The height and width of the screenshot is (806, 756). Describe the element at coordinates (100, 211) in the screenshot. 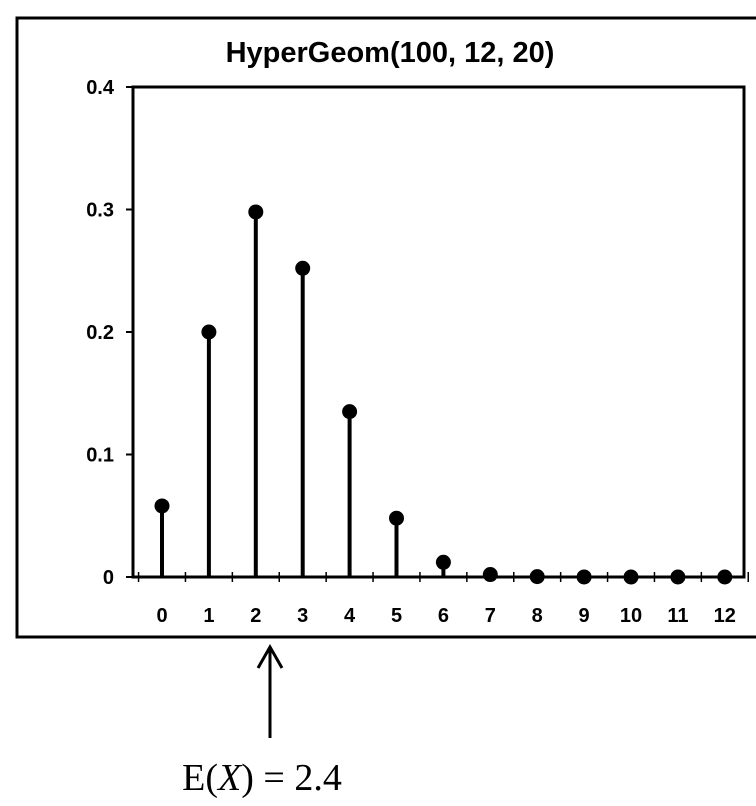

I see `y-tick-label: 0.3` at that location.